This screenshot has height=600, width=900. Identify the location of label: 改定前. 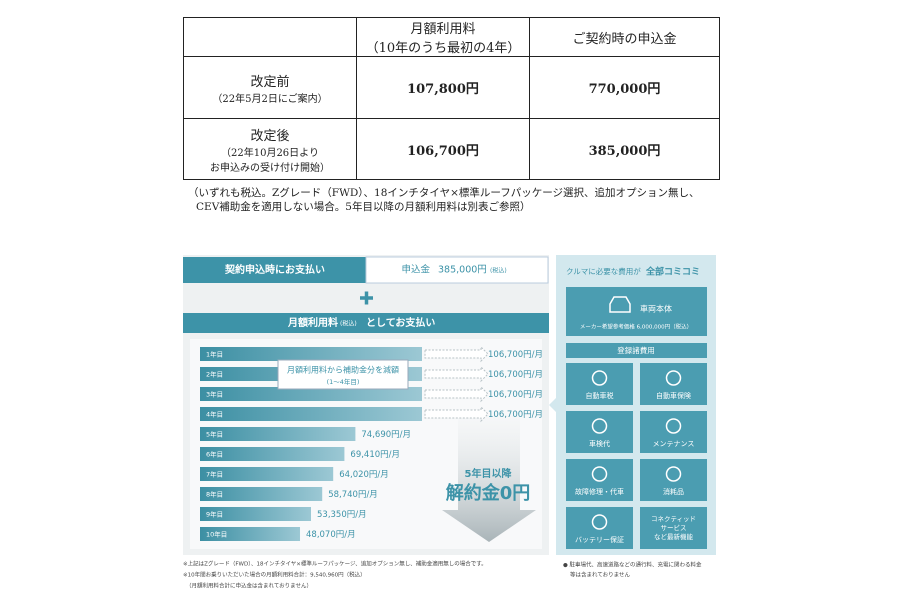
(270, 82).